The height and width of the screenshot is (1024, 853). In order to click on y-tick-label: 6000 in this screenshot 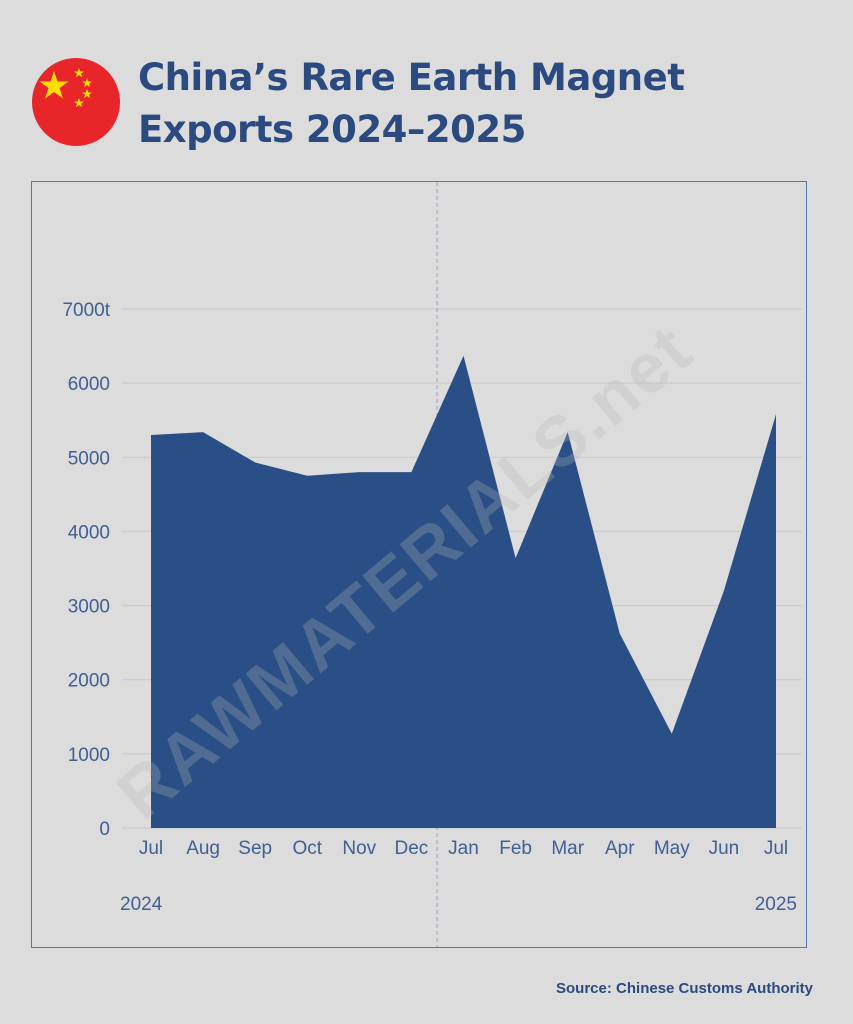, I will do `click(89, 384)`.